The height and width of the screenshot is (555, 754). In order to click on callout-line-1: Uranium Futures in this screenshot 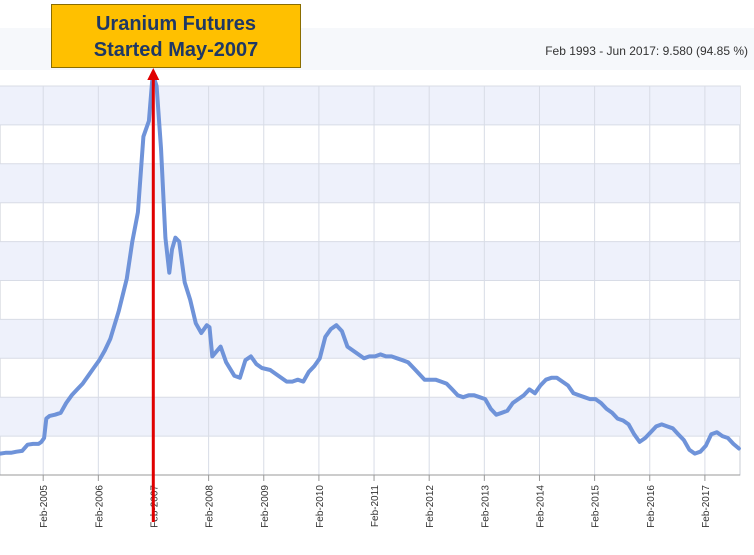, I will do `click(176, 24)`.